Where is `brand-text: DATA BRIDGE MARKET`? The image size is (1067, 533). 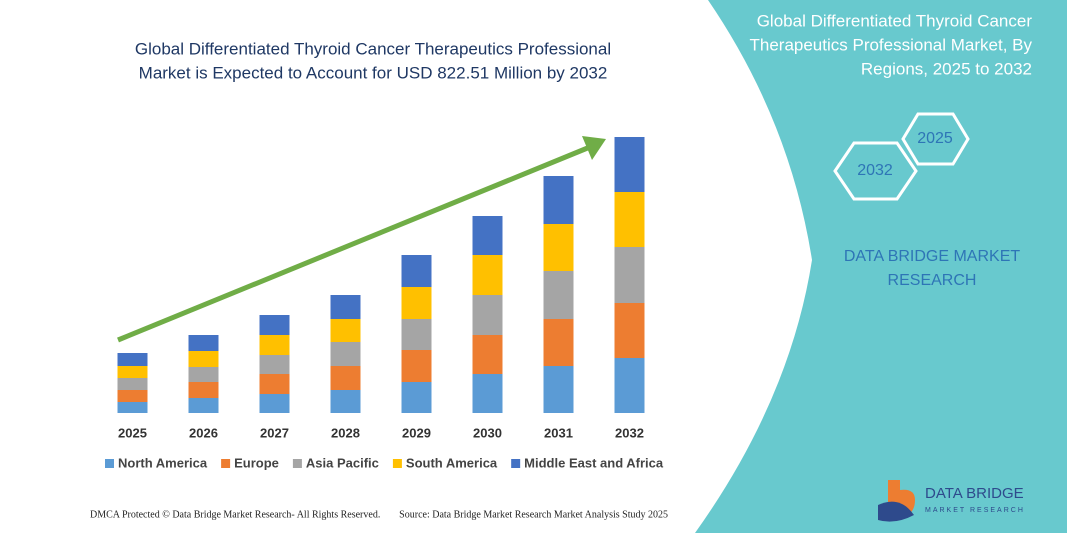 brand-text: DATA BRIDGE MARKET is located at coordinates (932, 256).